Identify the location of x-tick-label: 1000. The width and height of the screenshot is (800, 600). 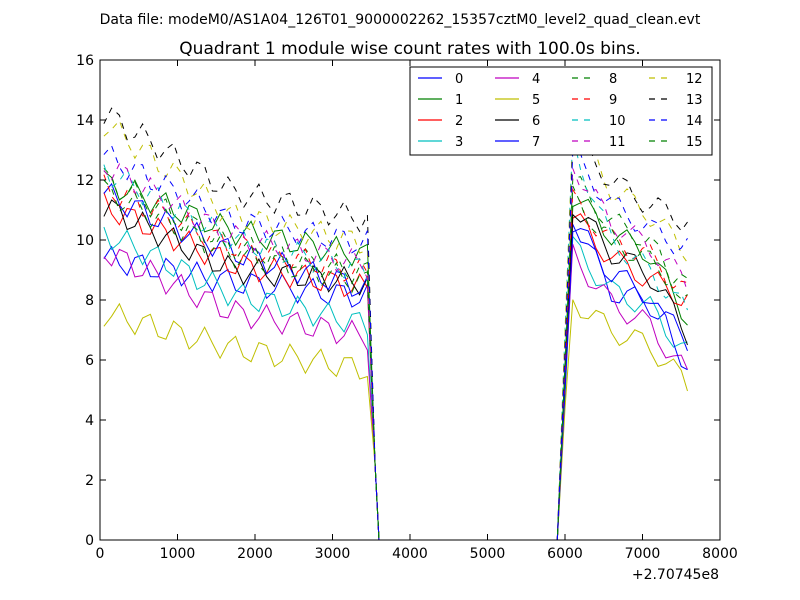
(178, 554).